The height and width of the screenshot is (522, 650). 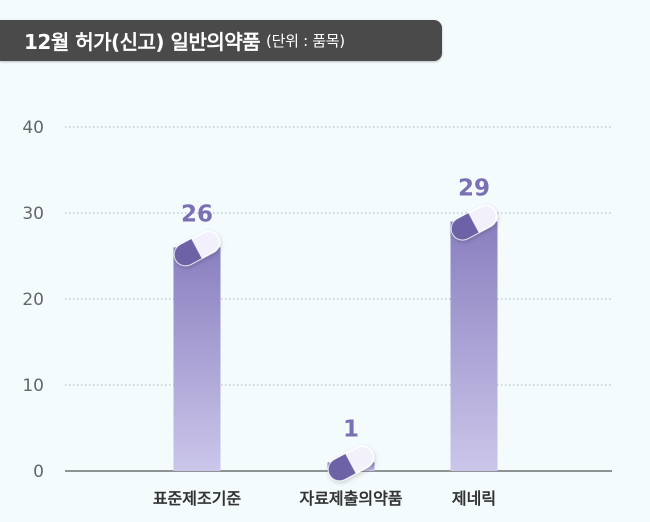 What do you see at coordinates (33, 214) in the screenshot?
I see `y-tick-label: 30` at bounding box center [33, 214].